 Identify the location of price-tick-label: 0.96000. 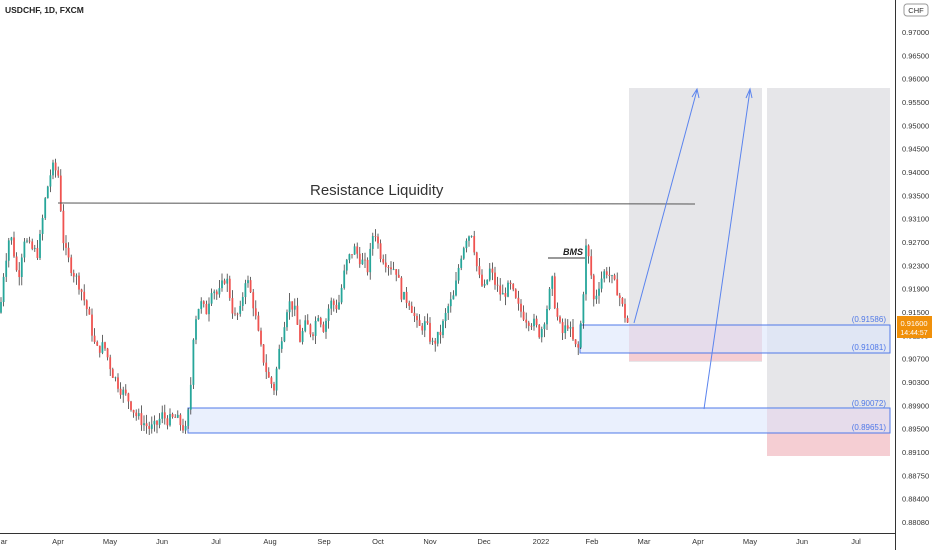
(915, 79).